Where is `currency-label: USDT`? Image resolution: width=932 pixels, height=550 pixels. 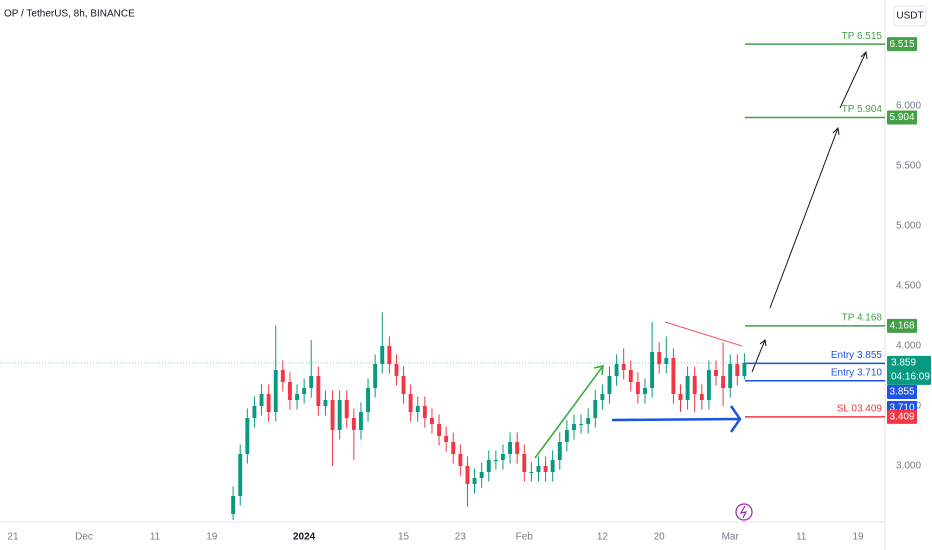 currency-label: USDT is located at coordinates (909, 16).